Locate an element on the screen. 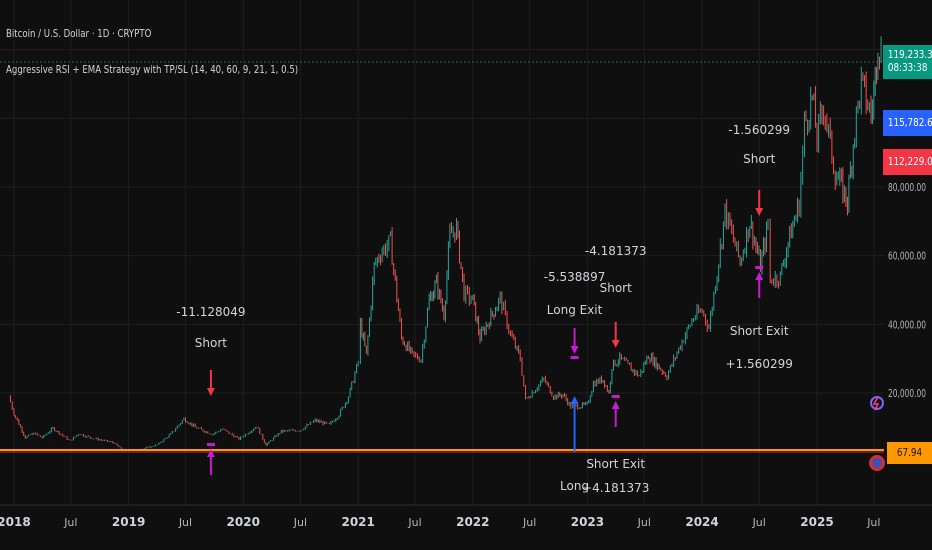 This screenshot has width=932, height=550. indicator-icons is located at coordinates (877, 433).